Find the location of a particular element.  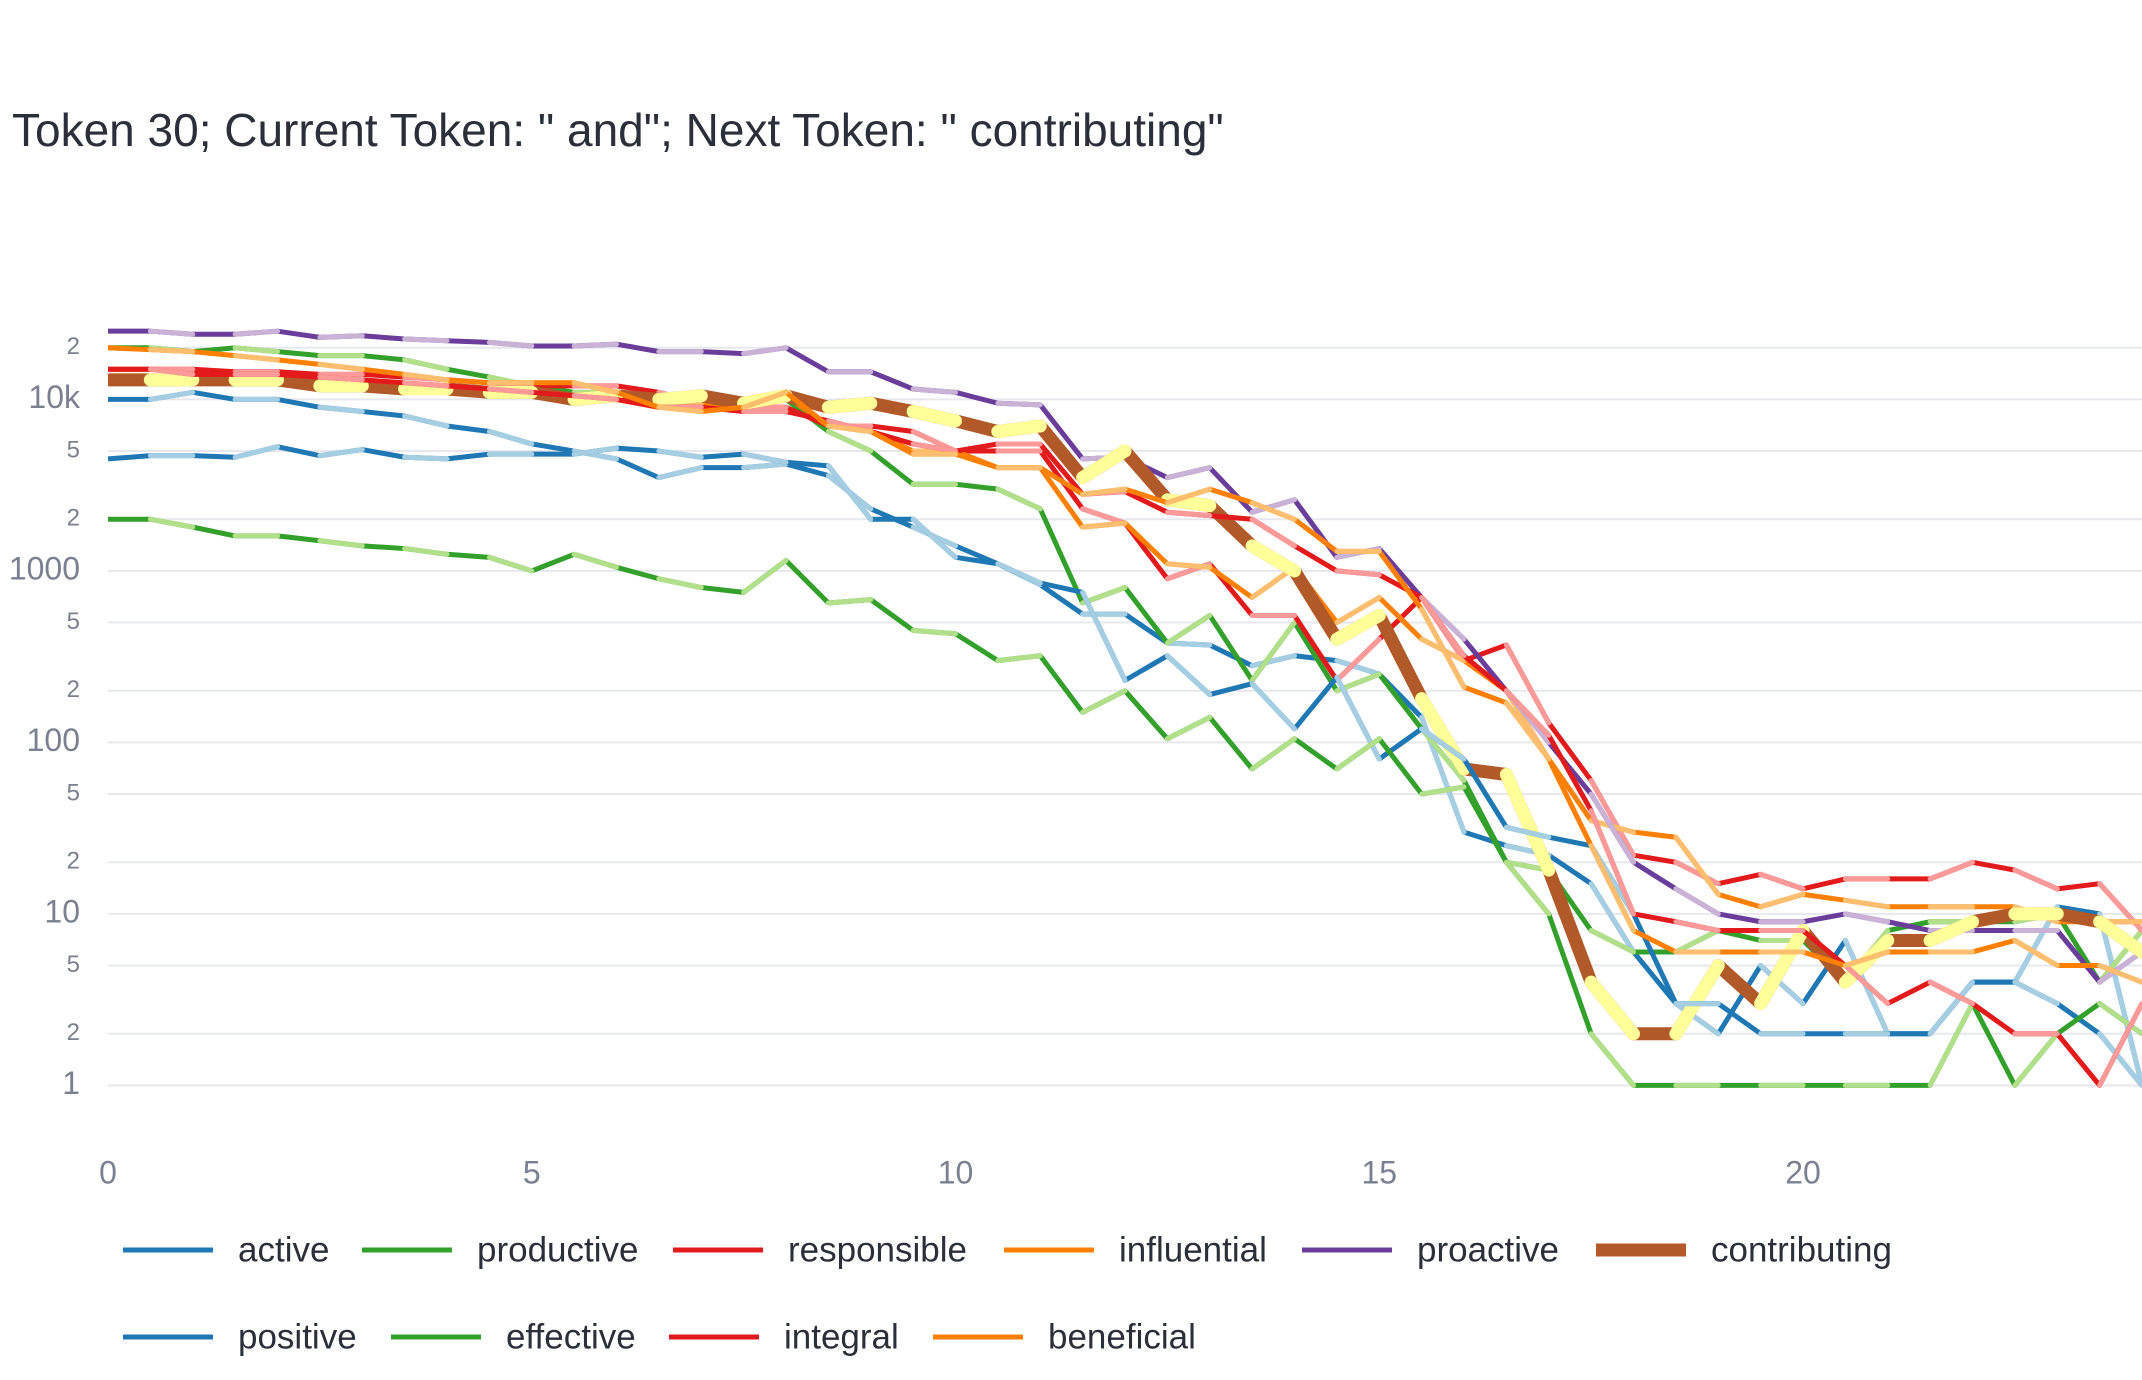

x-tick-label: 15 is located at coordinates (1379, 1172).